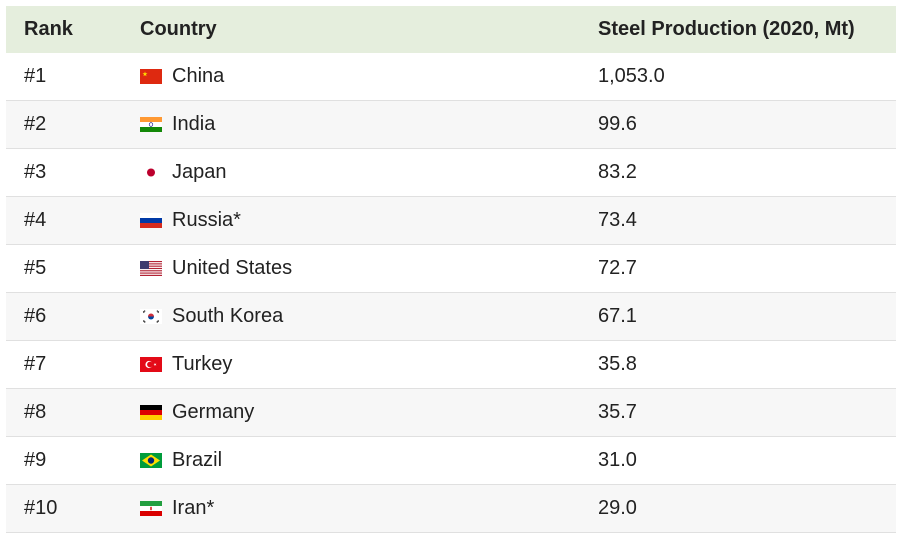 This screenshot has height=545, width=898. Describe the element at coordinates (232, 268) in the screenshot. I see `country-name: United States` at that location.